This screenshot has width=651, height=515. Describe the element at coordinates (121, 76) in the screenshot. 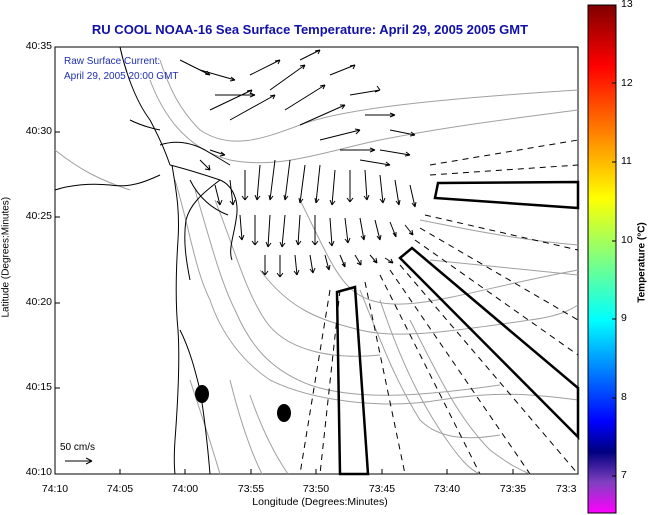

I see `legend-line-2: April 29, 2005 20:00 GMT` at that location.